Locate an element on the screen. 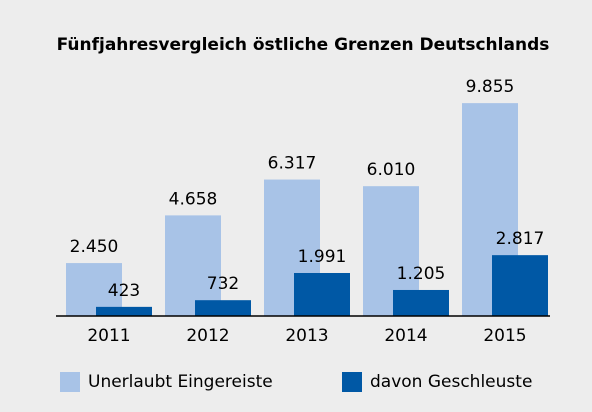 This screenshot has height=412, width=592. x-tick-label: 2015 is located at coordinates (504, 336).